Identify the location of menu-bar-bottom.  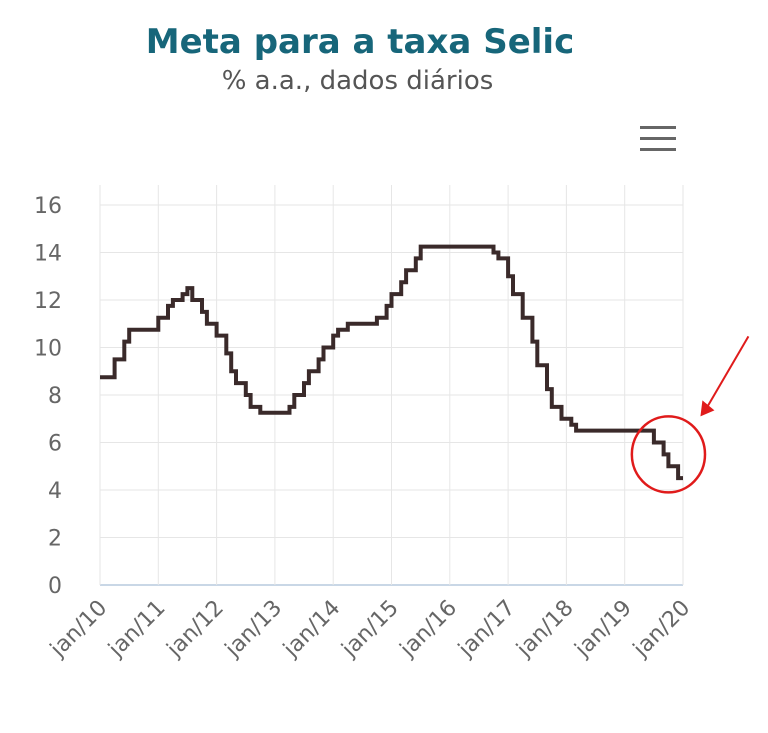
(658, 149).